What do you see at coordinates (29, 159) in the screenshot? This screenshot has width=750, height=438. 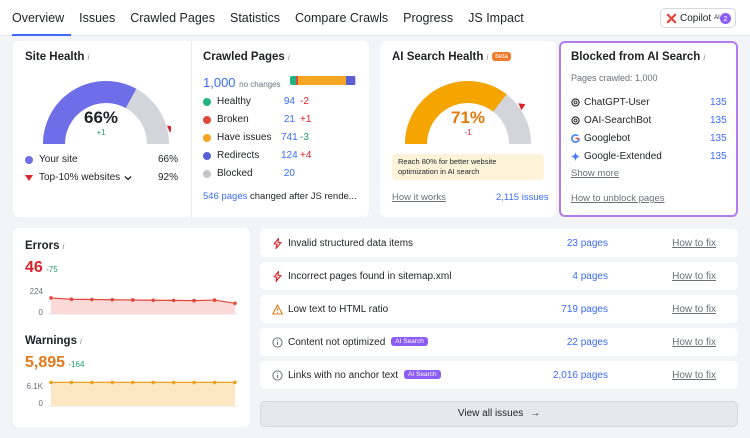 I see `your-site-dot` at bounding box center [29, 159].